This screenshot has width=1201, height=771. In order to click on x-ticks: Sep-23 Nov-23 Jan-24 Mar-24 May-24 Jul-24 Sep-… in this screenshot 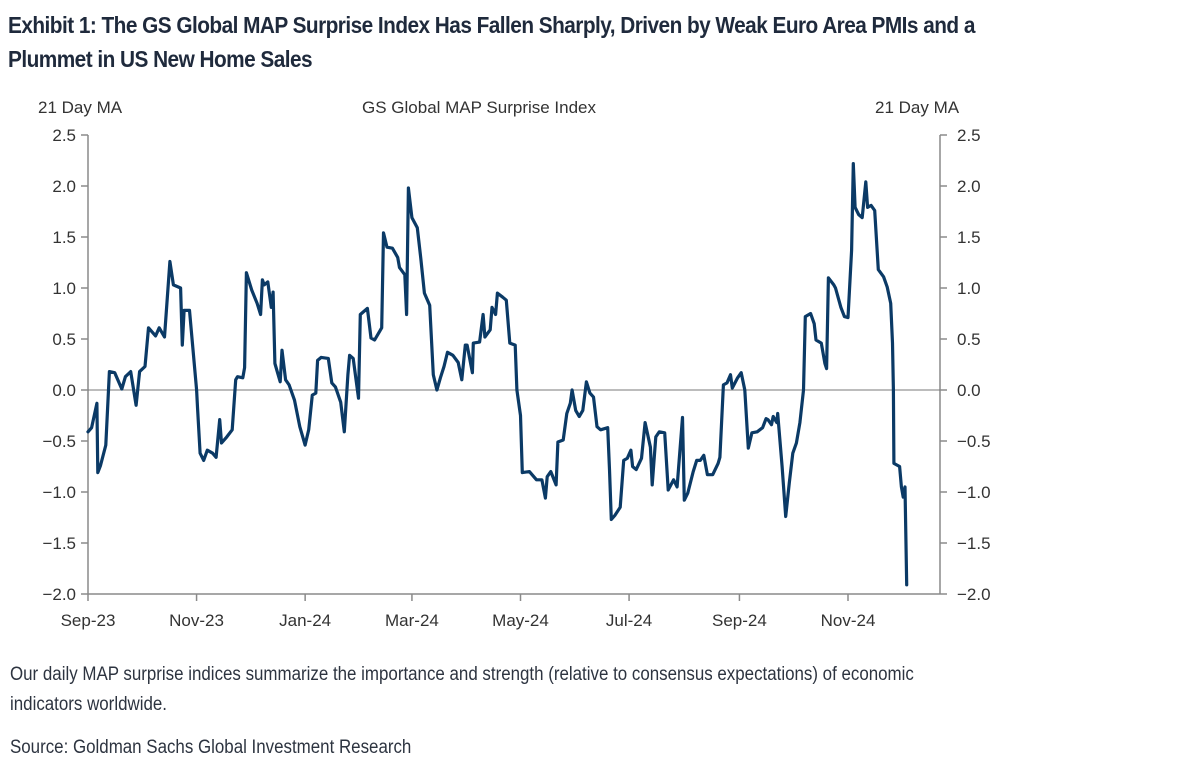, I will do `click(468, 612)`.